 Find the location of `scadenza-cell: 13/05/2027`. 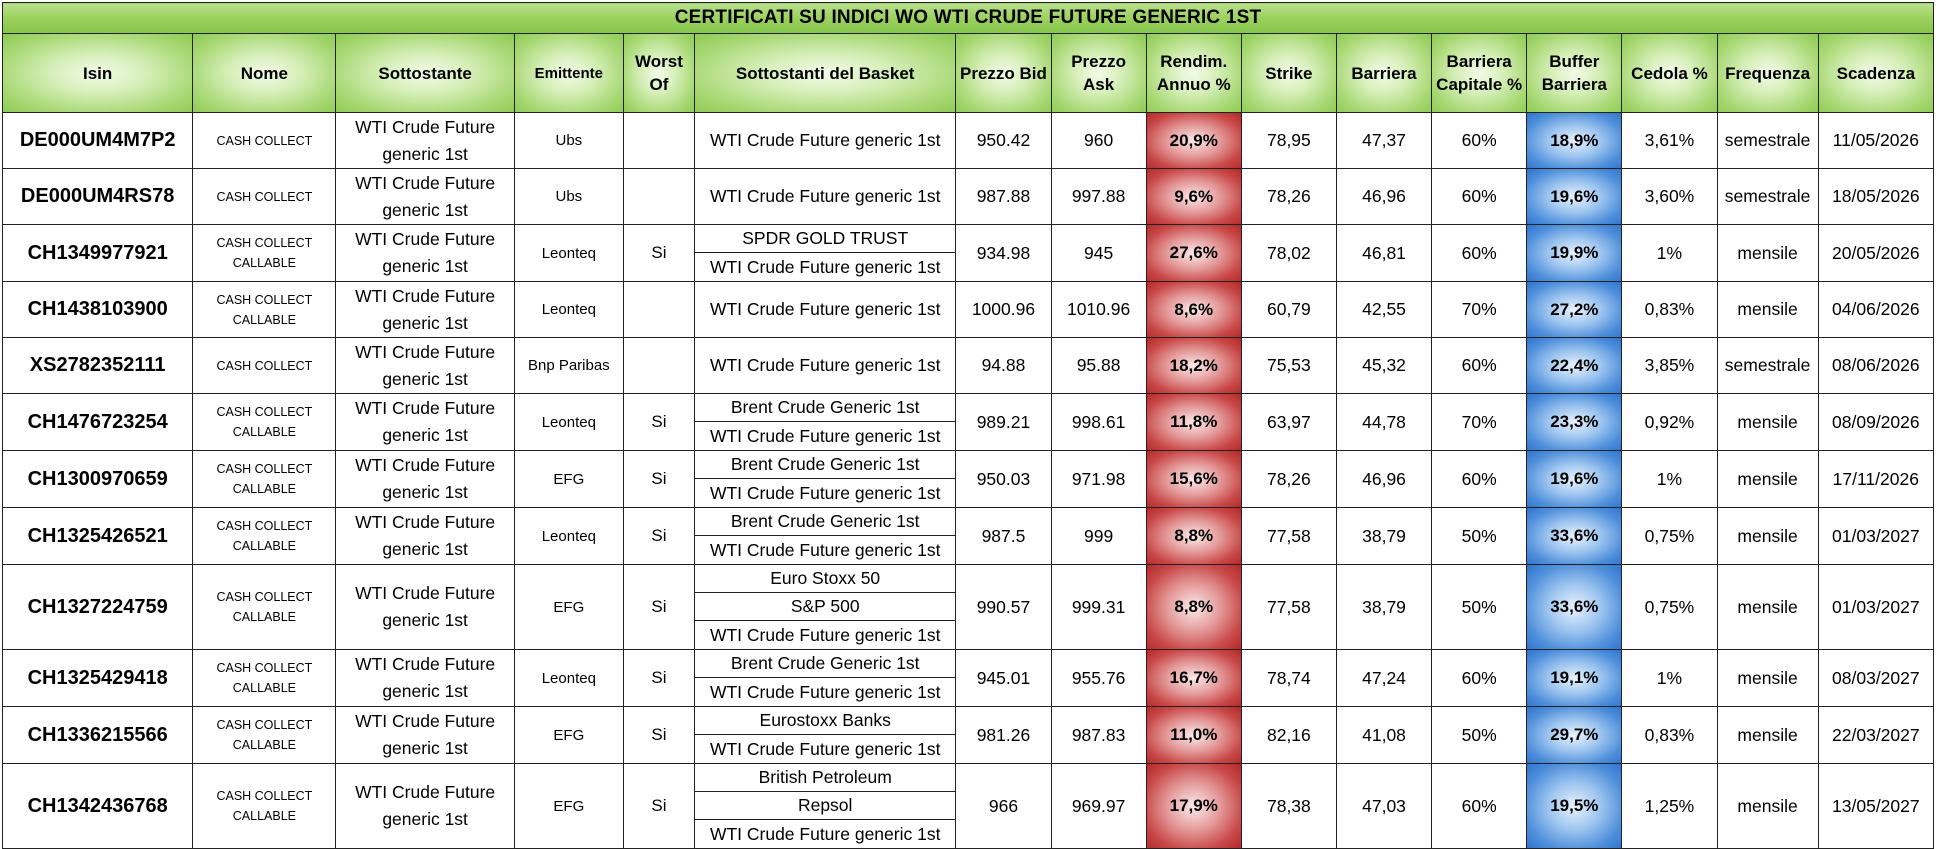

scadenza-cell: 13/05/2027 is located at coordinates (1876, 806).